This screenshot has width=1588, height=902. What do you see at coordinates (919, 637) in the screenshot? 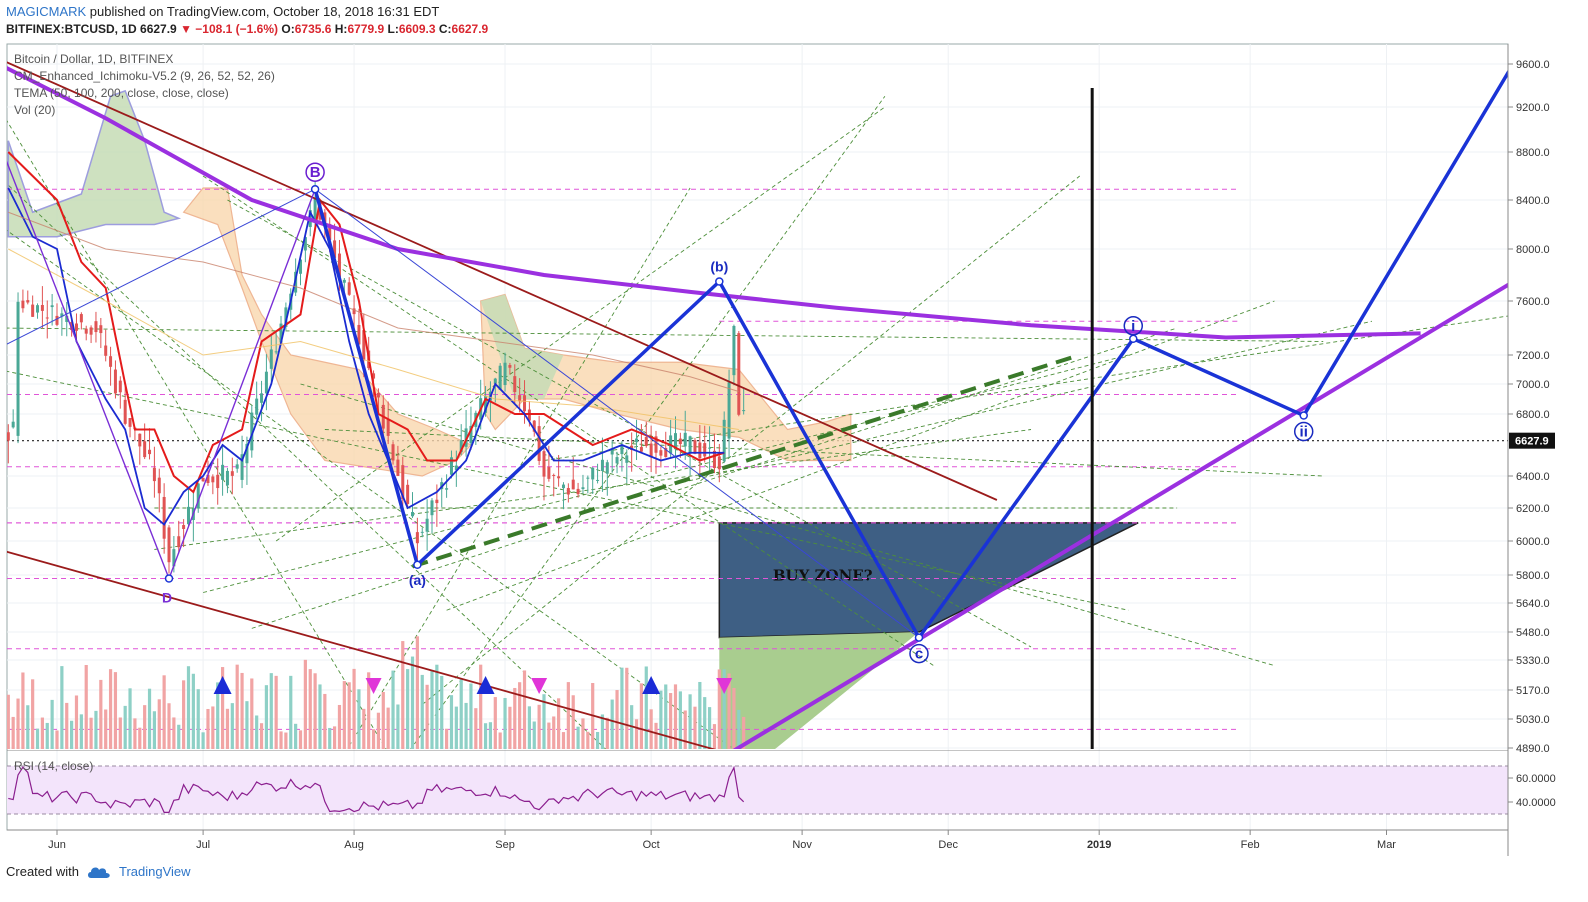
I see `wave-point` at bounding box center [919, 637].